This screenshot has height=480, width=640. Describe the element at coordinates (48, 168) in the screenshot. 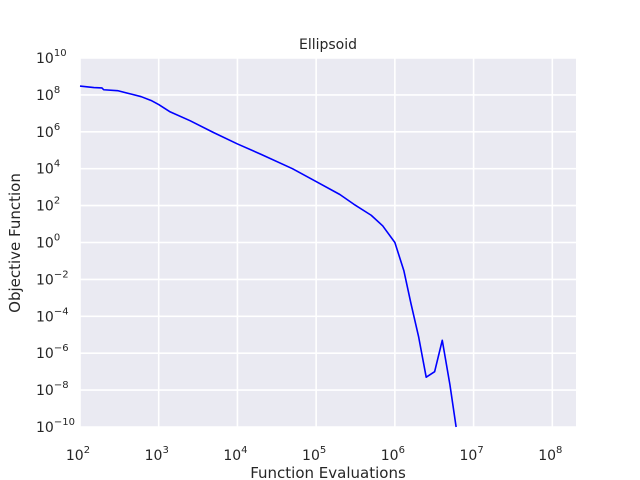

I see `y-tick-label-3: 10⁴` at that location.